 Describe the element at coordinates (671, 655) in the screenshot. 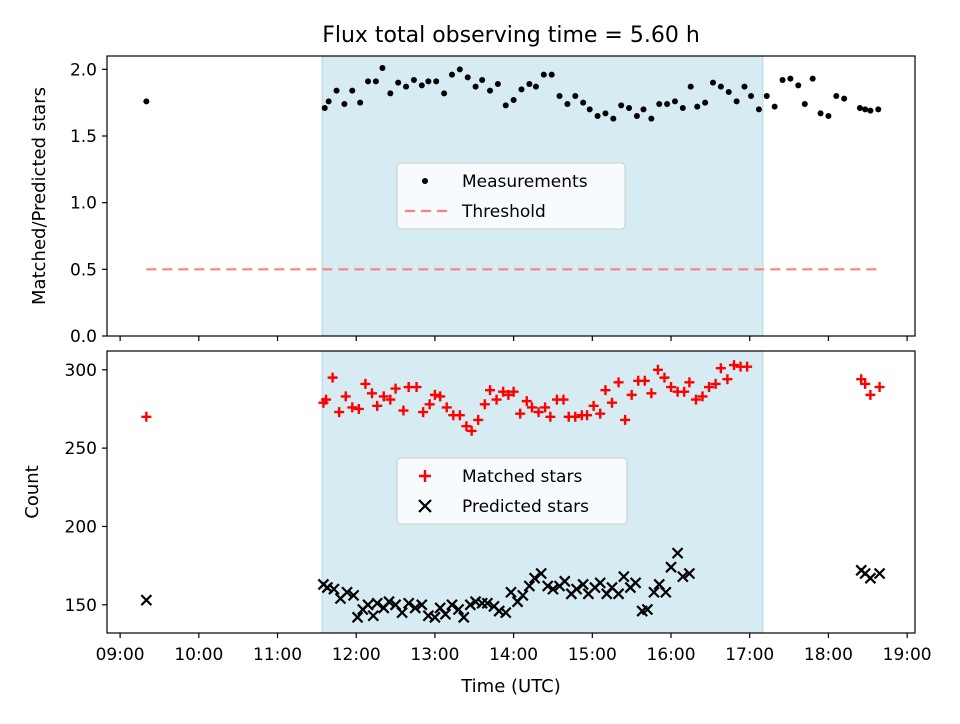

I see `x-tick-label: 16:00` at that location.